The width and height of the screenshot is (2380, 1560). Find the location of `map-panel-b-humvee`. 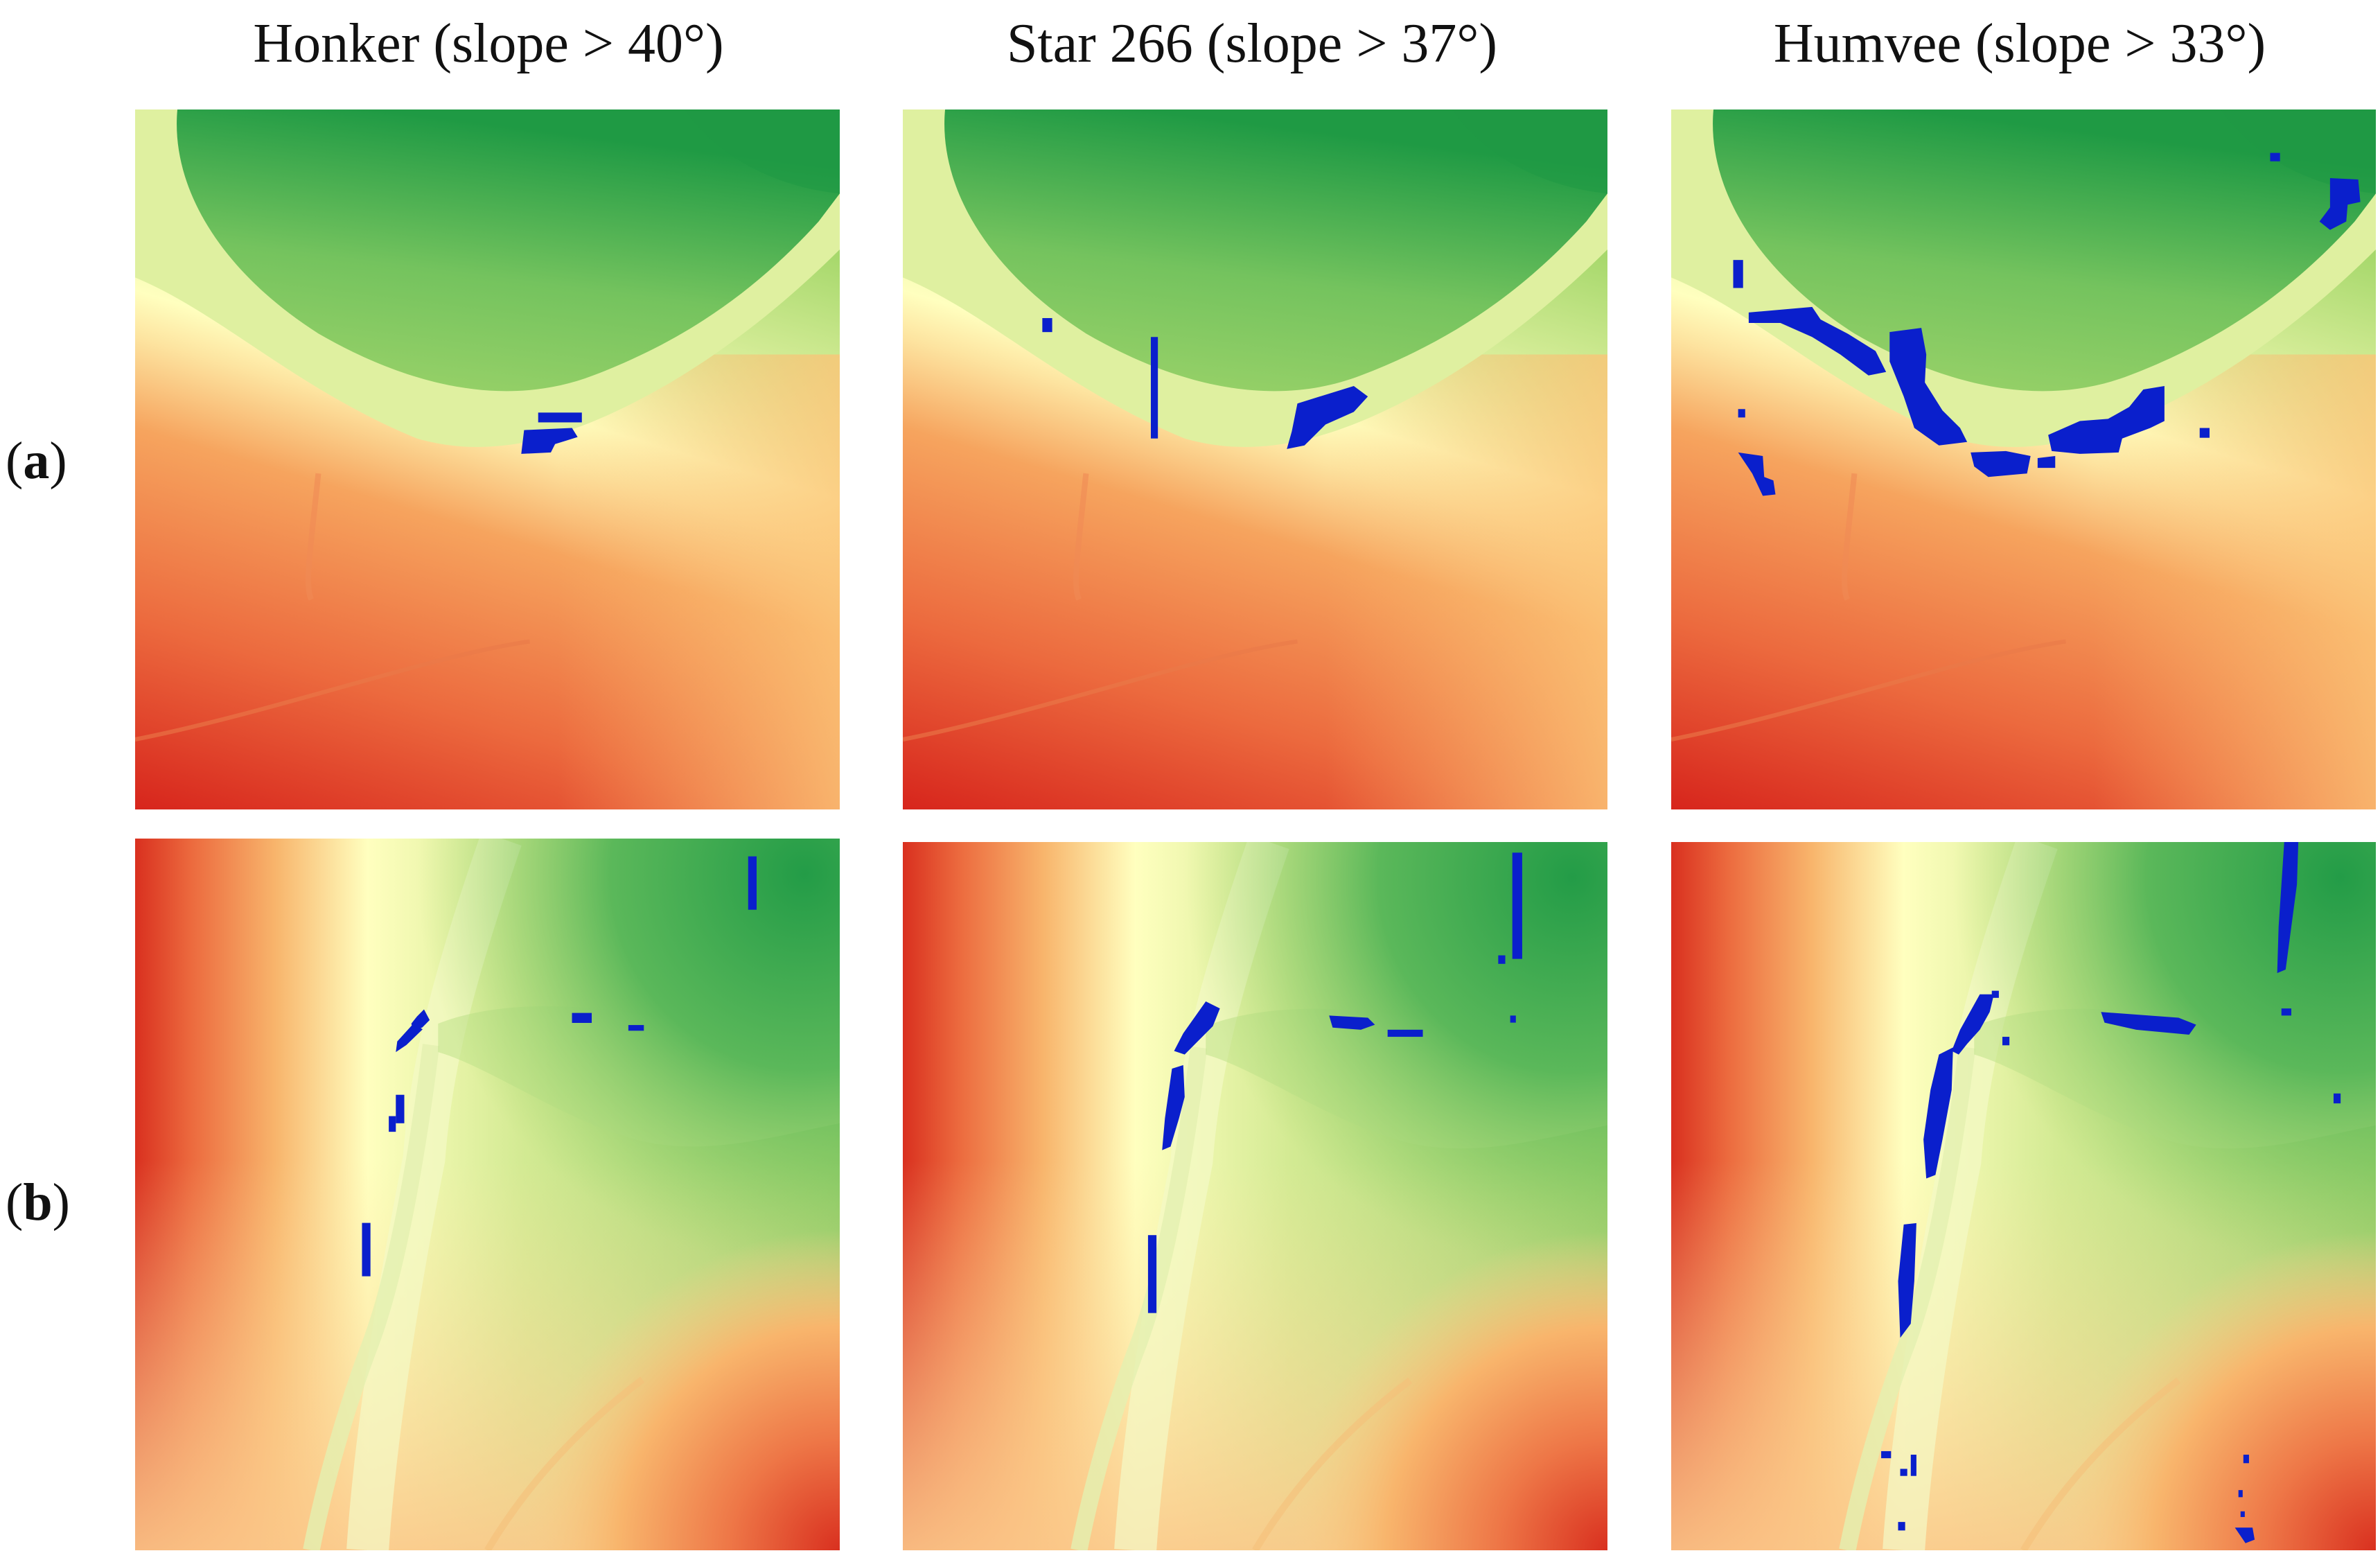

map-panel-b-humvee is located at coordinates (2024, 1196).